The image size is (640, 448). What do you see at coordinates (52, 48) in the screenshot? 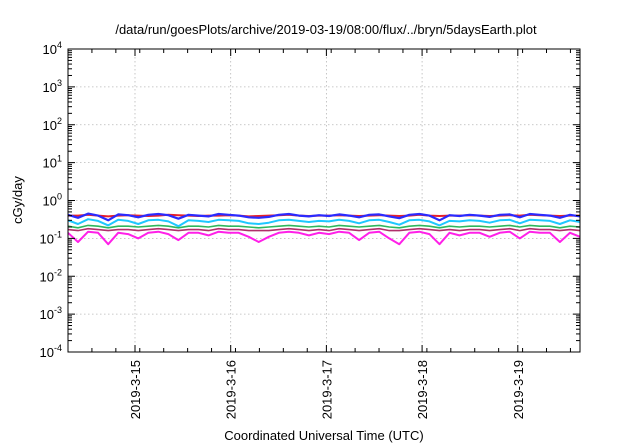
I see `y-tick-label: 10⁴` at bounding box center [52, 48].